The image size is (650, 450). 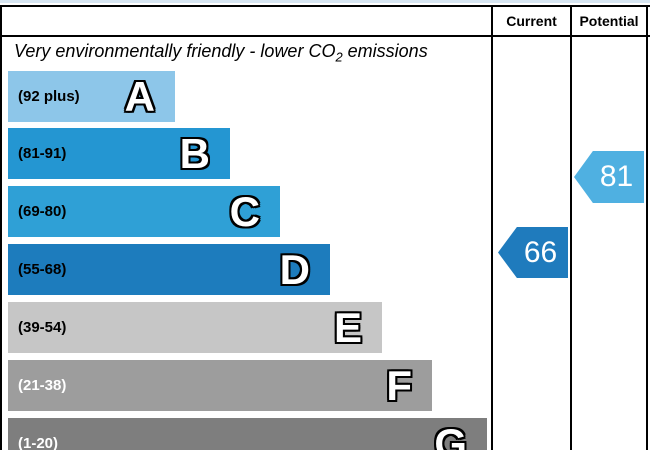 I want to click on co2-subscript: 2, so click(x=339, y=57).